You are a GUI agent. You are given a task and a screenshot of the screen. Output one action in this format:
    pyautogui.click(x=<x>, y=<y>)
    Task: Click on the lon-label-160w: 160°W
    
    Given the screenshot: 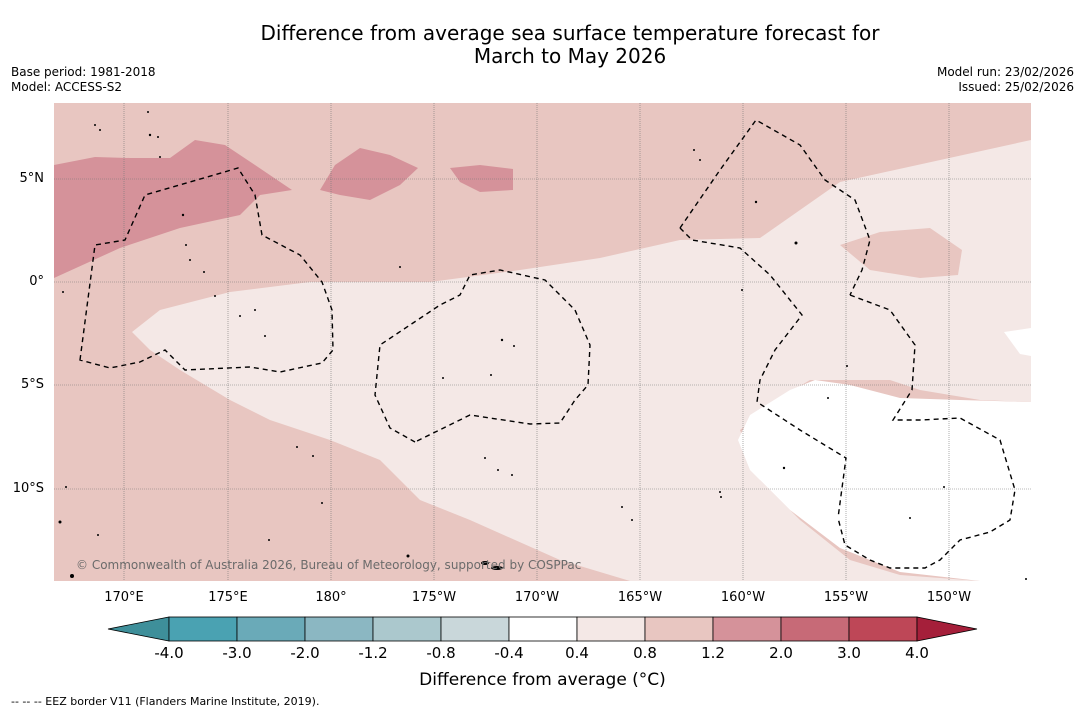 What is the action you would take?
    pyautogui.click(x=743, y=597)
    